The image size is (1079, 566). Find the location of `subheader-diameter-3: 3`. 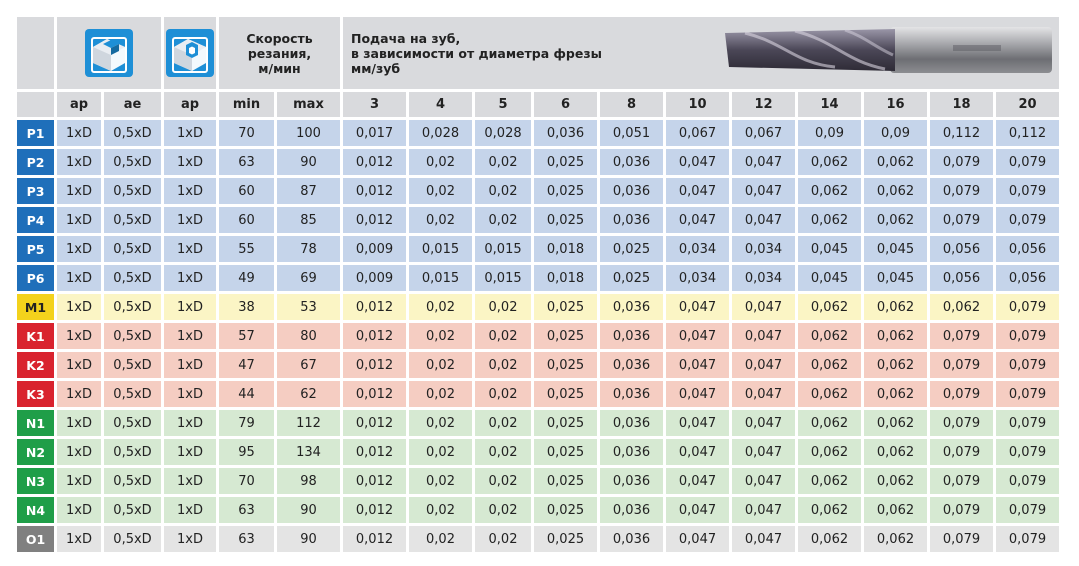

subheader-diameter-3: 3 is located at coordinates (374, 104).